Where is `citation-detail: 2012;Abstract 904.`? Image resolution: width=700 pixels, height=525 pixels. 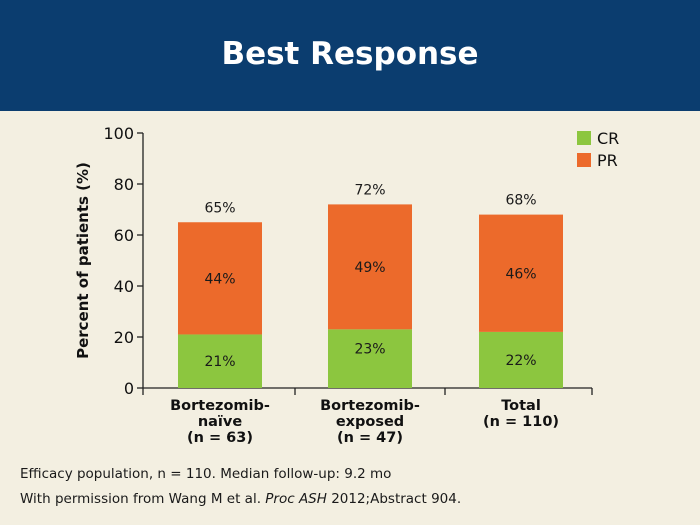 citation-detail: 2012;Abstract 904. is located at coordinates (394, 499).